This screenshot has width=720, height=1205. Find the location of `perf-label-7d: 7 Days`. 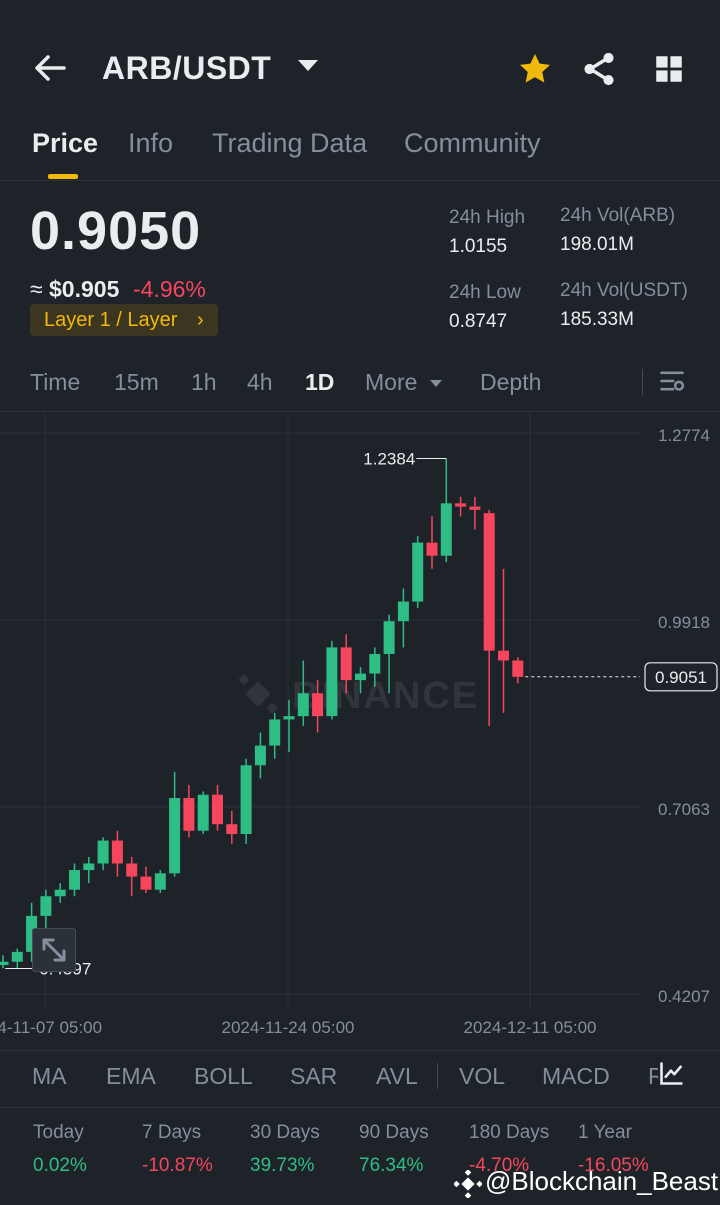

perf-label-7d: 7 Days is located at coordinates (172, 1132).